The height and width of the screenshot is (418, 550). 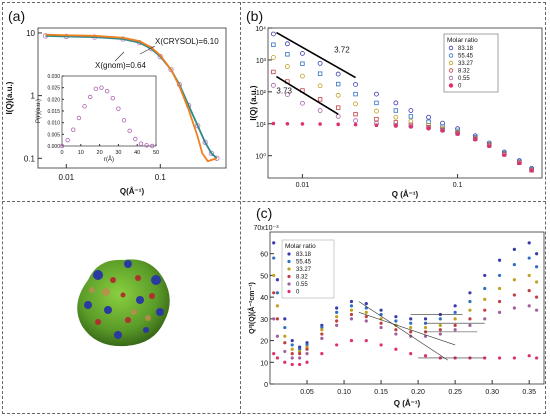 I want to click on panel-a-annotation-arrow, so click(x=147, y=50).